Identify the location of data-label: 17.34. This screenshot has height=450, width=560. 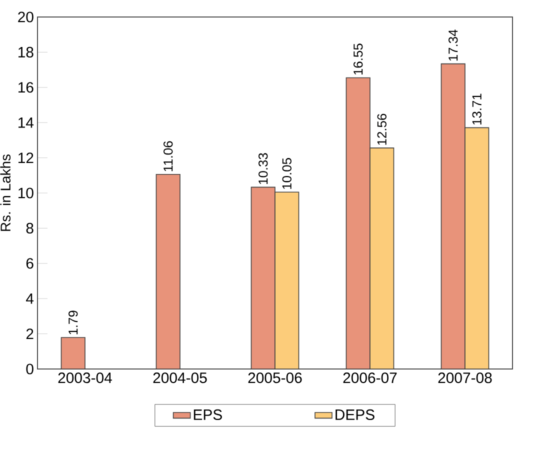
(453, 45).